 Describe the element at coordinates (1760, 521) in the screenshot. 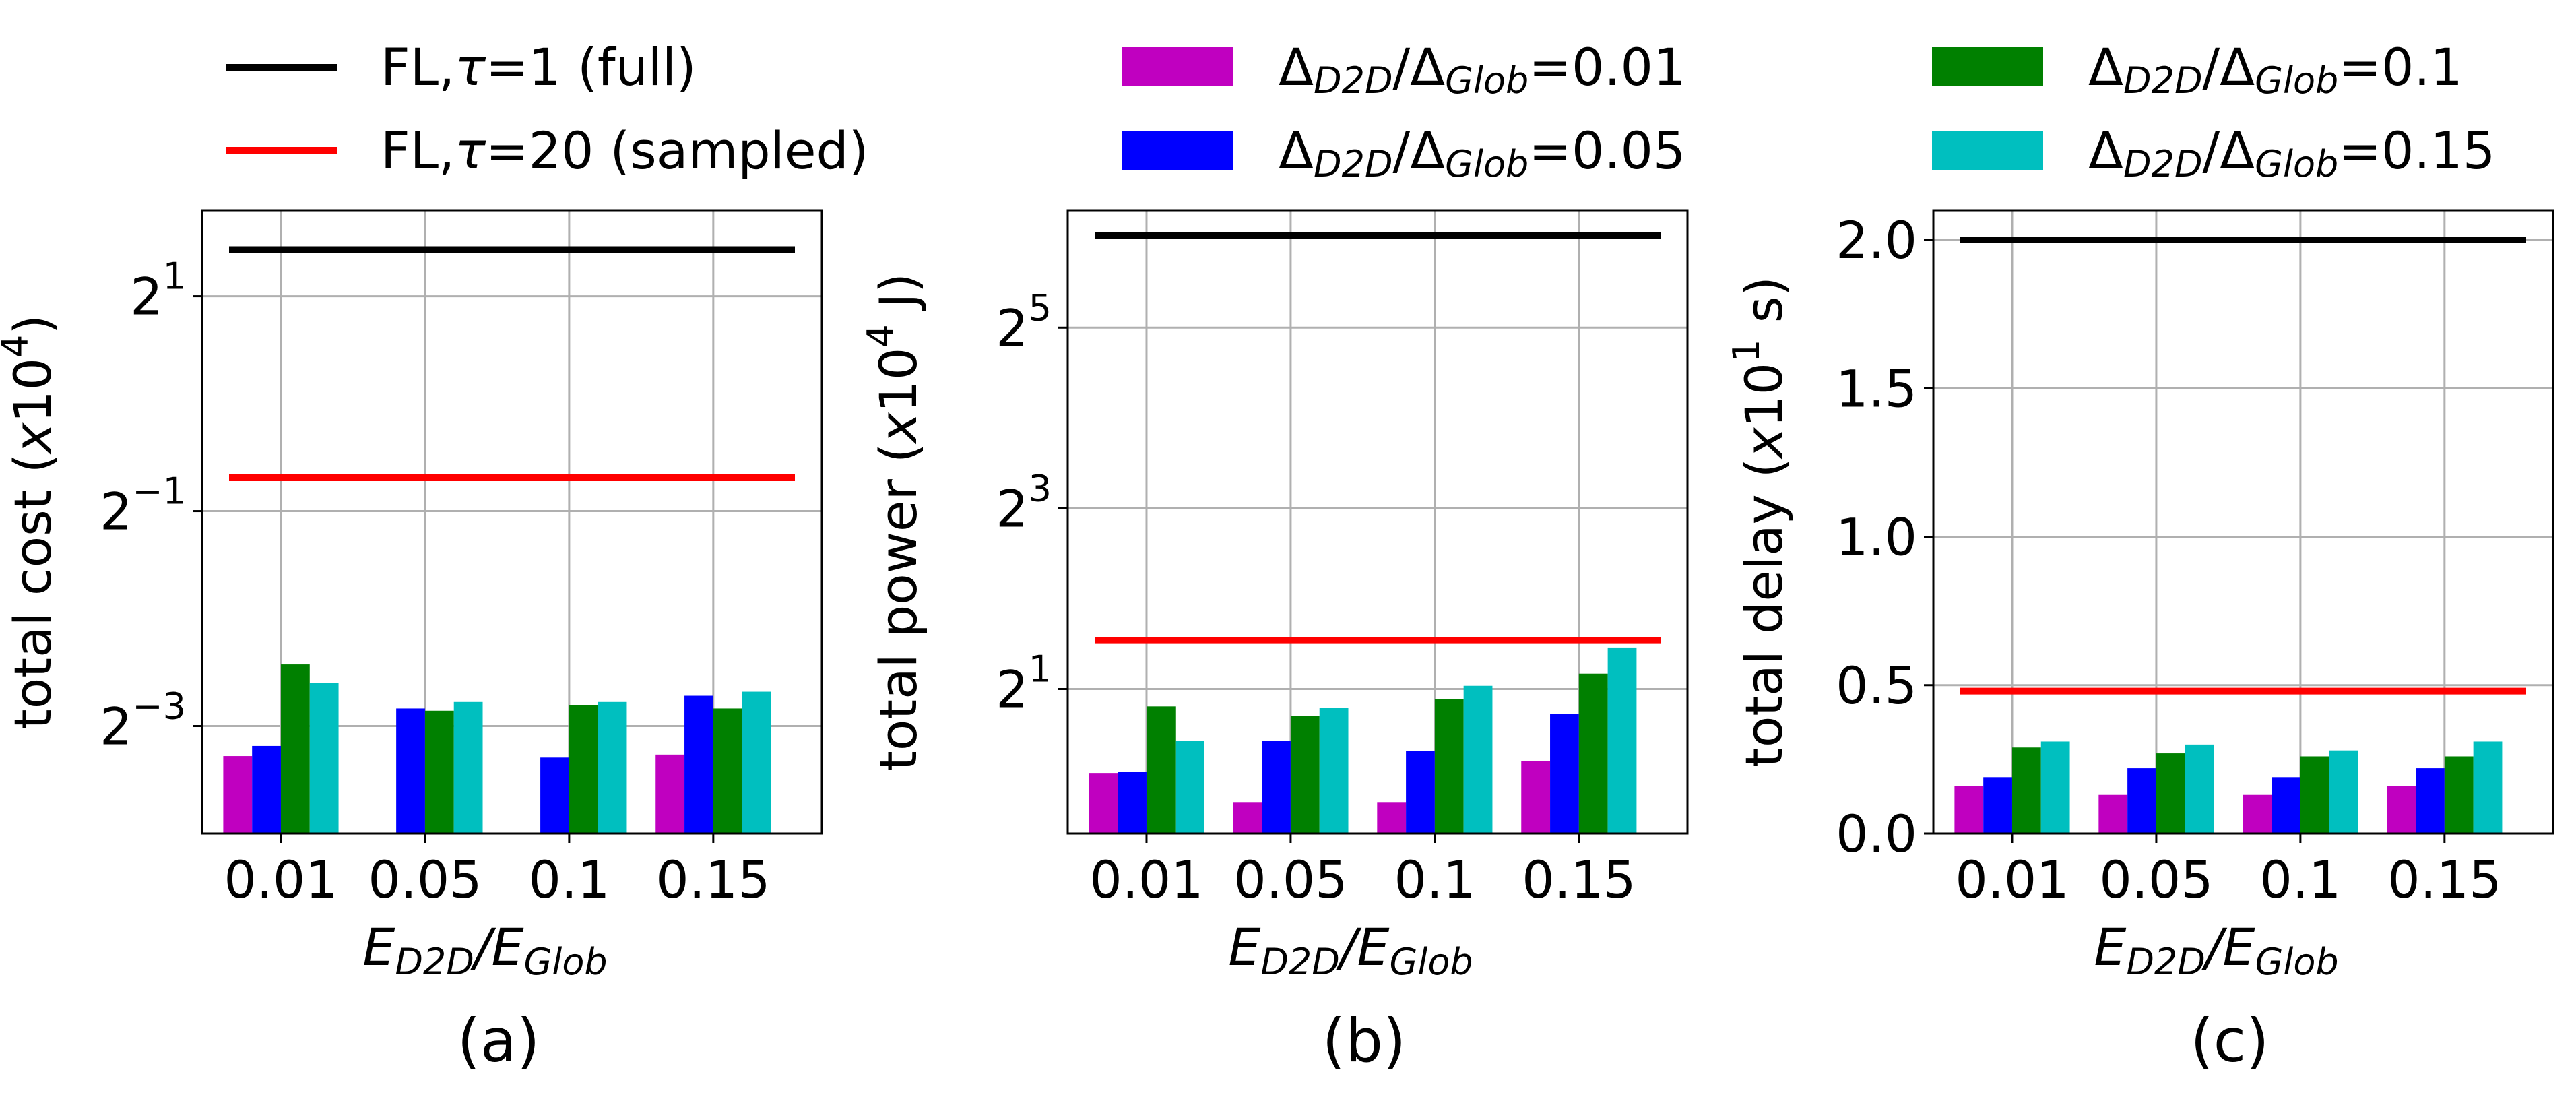

I see `y-axis-label: total delay (x101 s)` at that location.